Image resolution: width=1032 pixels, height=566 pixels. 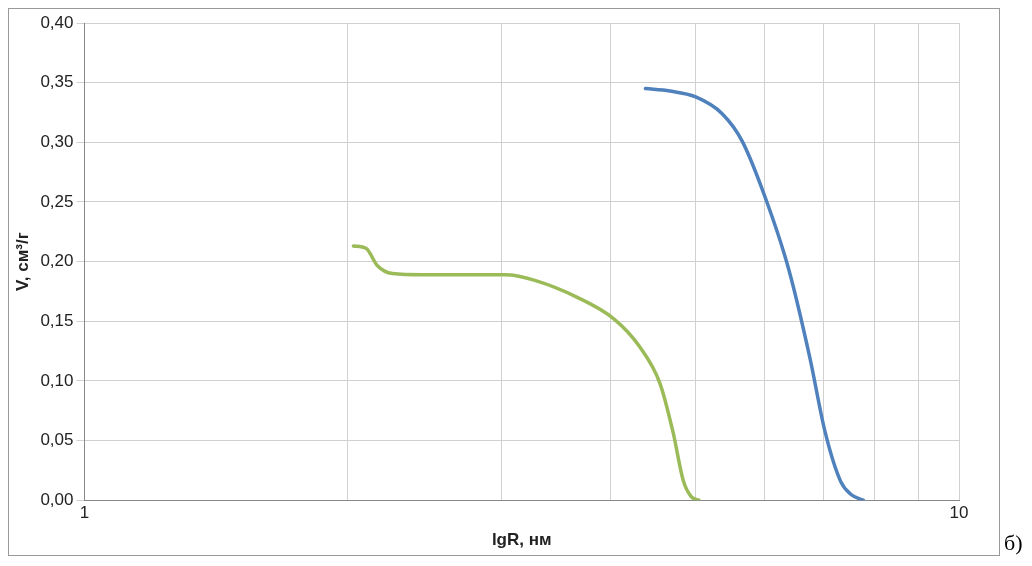 I want to click on x-axis-title: lgR, нм, so click(x=521, y=540).